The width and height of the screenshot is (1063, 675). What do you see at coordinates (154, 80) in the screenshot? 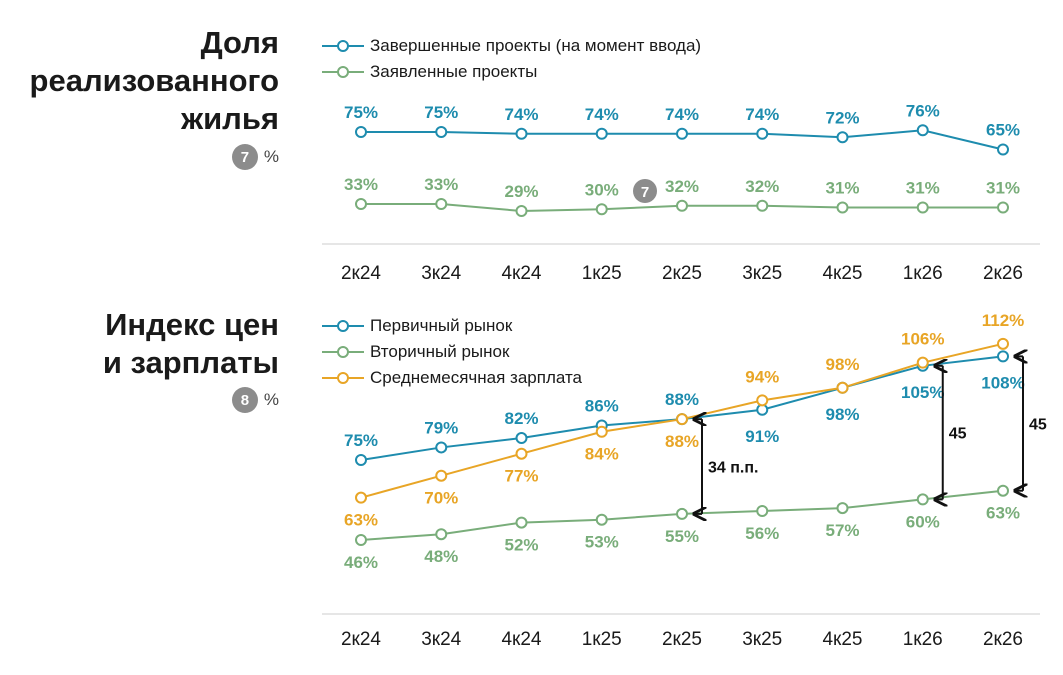
I see `chart1-title: Доля реализованного жилья` at bounding box center [154, 80].